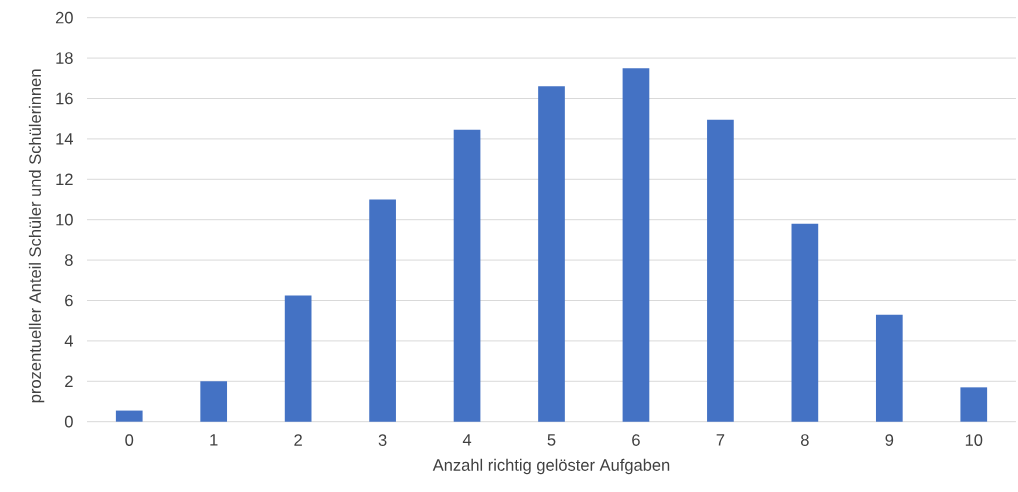 The width and height of the screenshot is (1018, 492). What do you see at coordinates (64, 17) in the screenshot?
I see `y-tick-label: 20` at bounding box center [64, 17].